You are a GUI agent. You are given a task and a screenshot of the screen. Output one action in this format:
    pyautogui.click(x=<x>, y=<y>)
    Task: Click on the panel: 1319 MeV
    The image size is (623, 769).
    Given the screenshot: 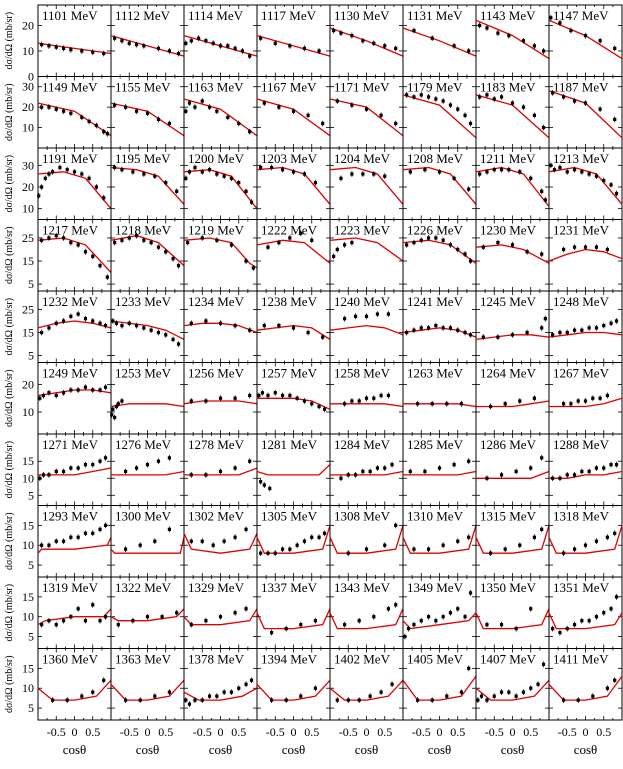 What is the action you would take?
    pyautogui.click(x=74, y=612)
    